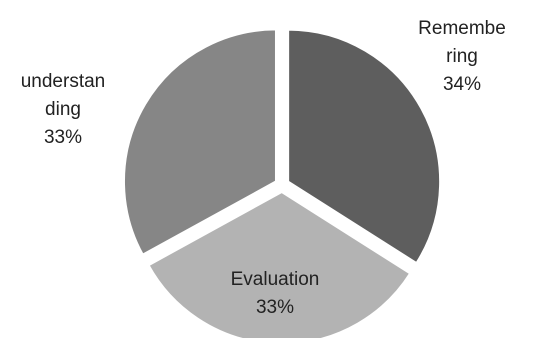 The height and width of the screenshot is (338, 536). I want to click on slice-percent-label: 34%, so click(462, 84).